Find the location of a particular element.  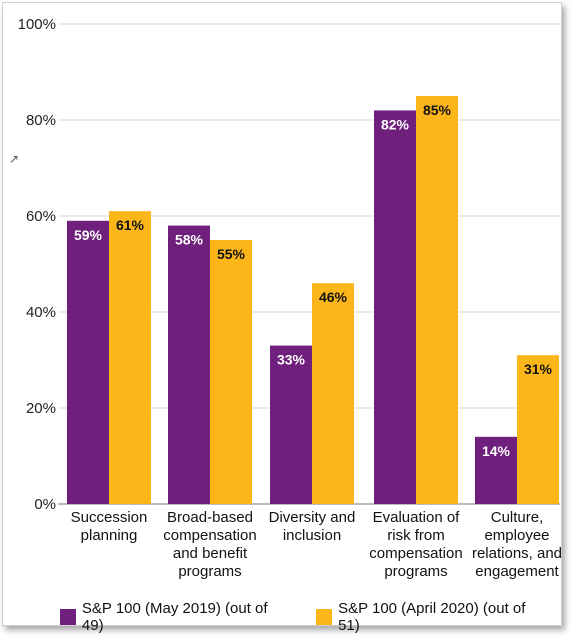

data-label: 61% is located at coordinates (130, 225).